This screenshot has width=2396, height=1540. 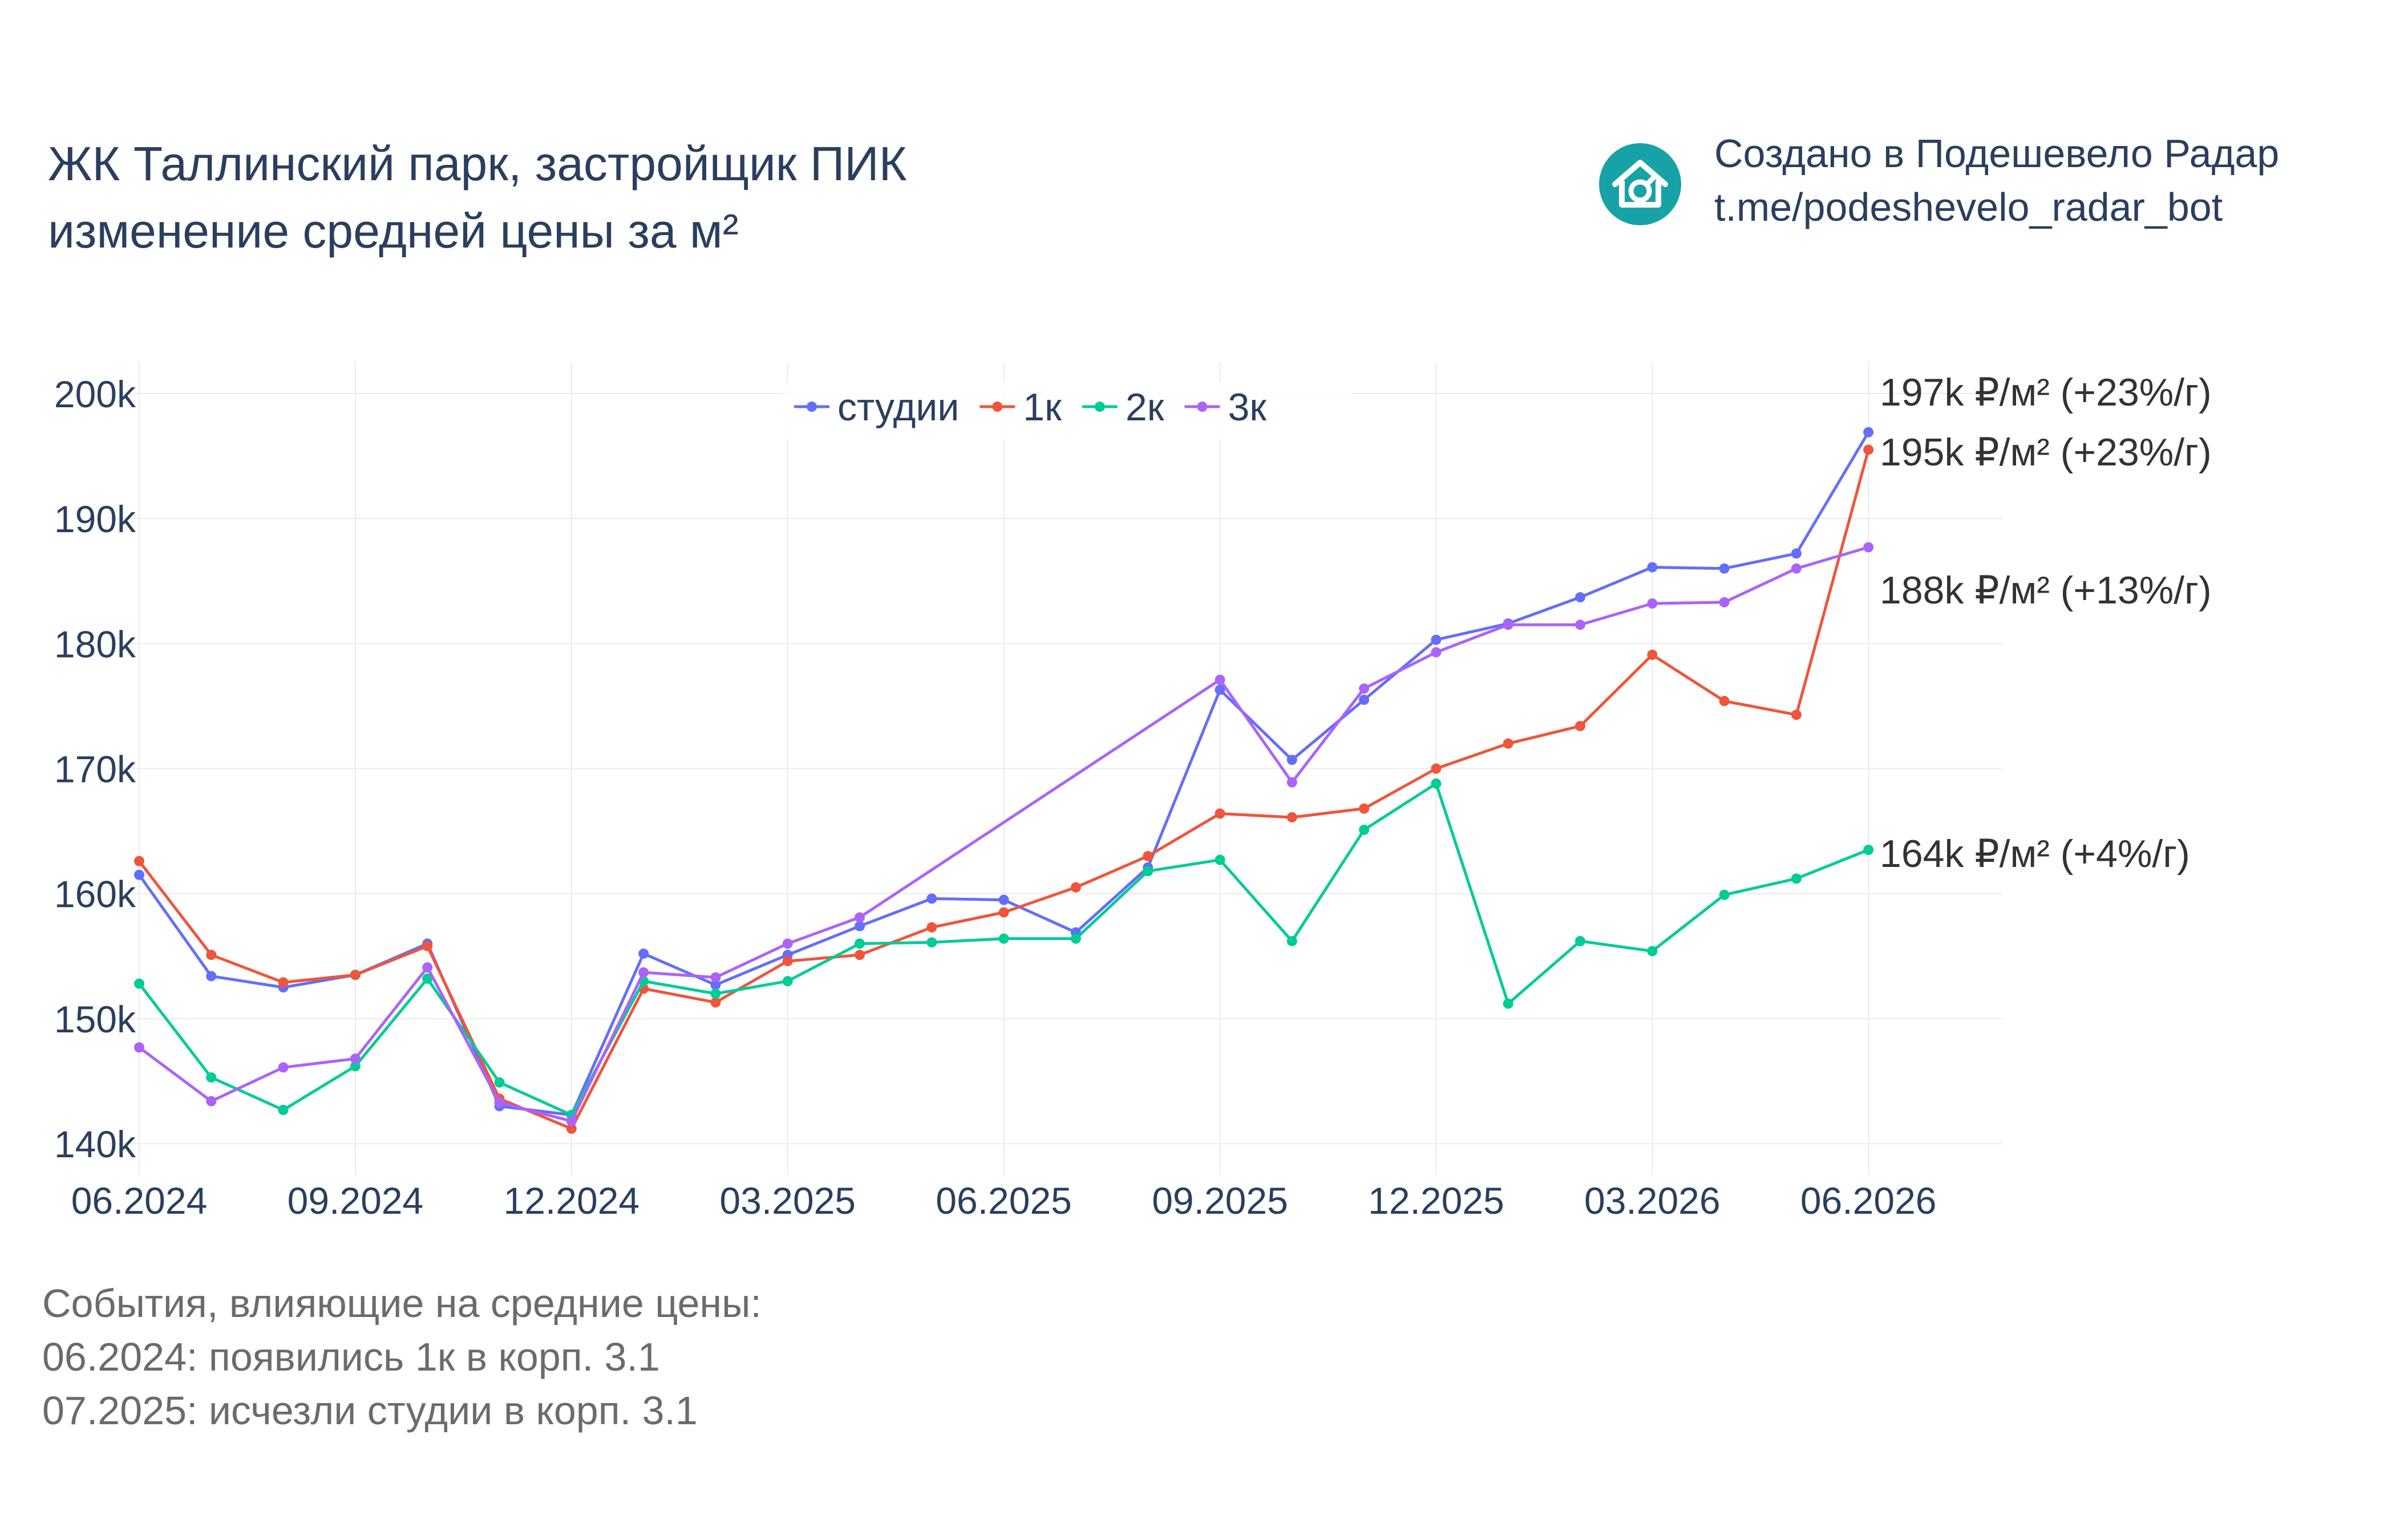 What do you see at coordinates (95, 1144) in the screenshot?
I see `y-tick-label: 140k` at bounding box center [95, 1144].